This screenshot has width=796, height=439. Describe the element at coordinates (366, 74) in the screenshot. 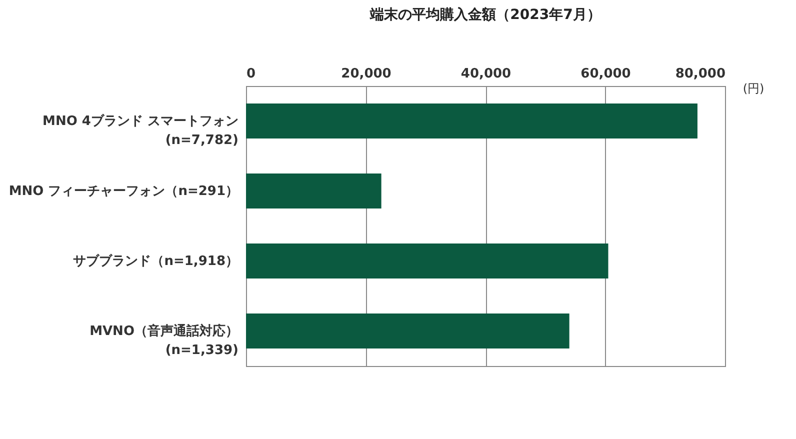

I see `x-tick-label: 20,000` at that location.